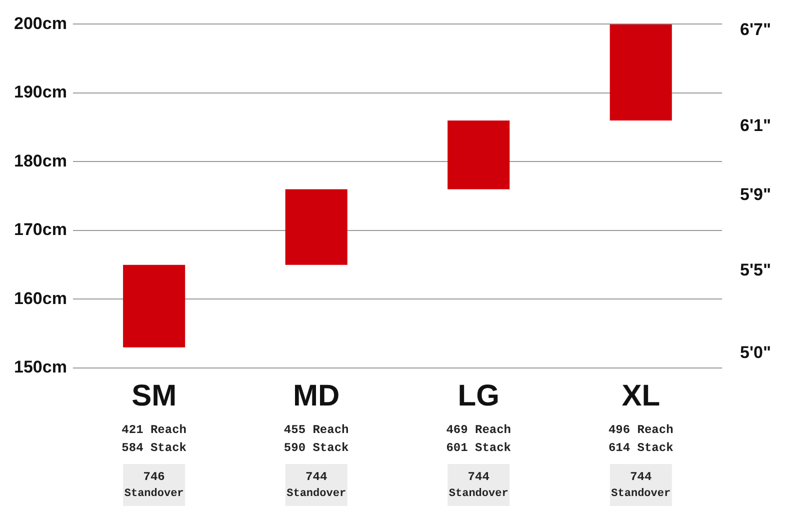 The height and width of the screenshot is (531, 800). What do you see at coordinates (479, 395) in the screenshot?
I see `x-tick-label: LG` at bounding box center [479, 395].